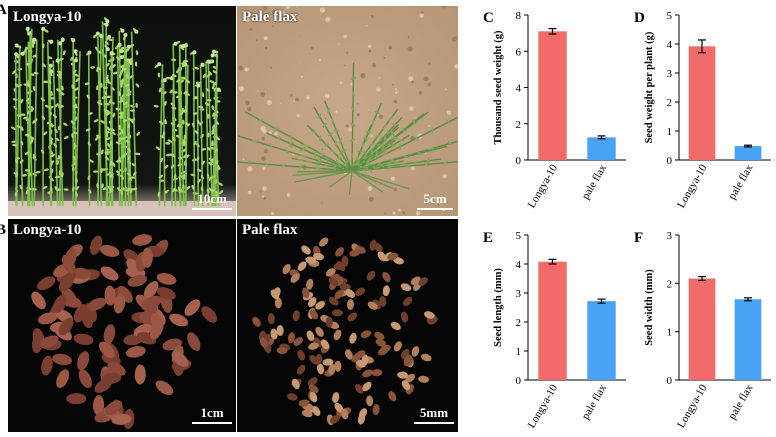 This screenshot has height=437, width=776. I want to click on photo-longya-seeds: Longya-10 1cm, so click(122, 325).